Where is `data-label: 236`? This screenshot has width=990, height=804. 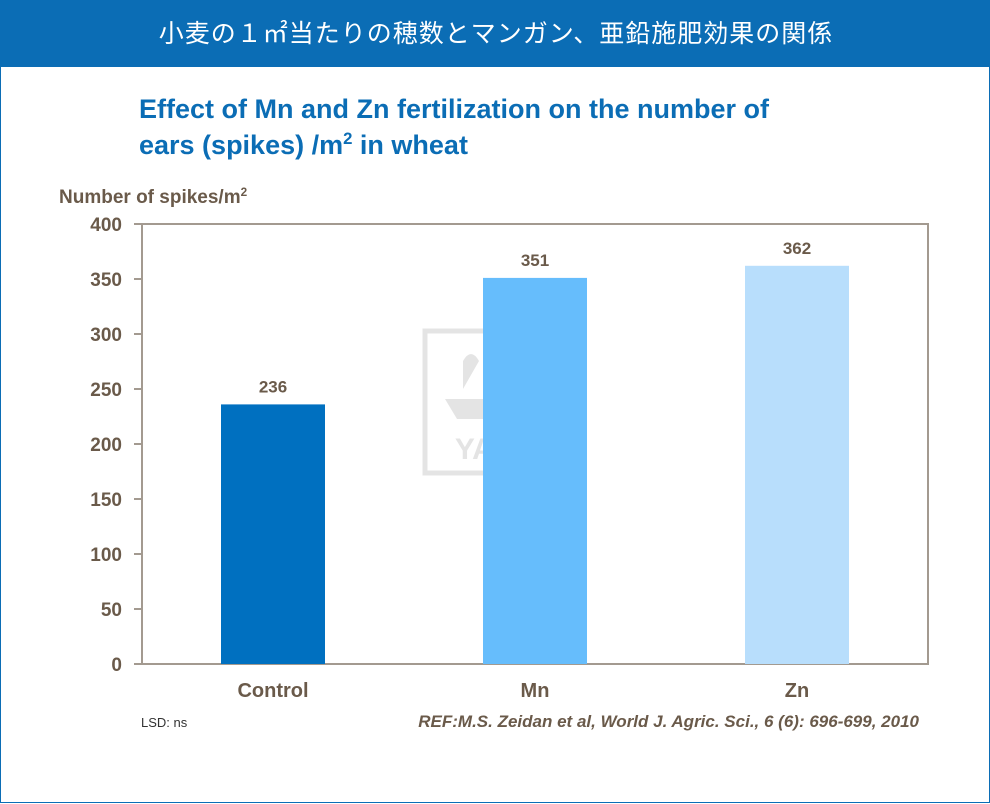 data-label: 236 is located at coordinates (273, 386).